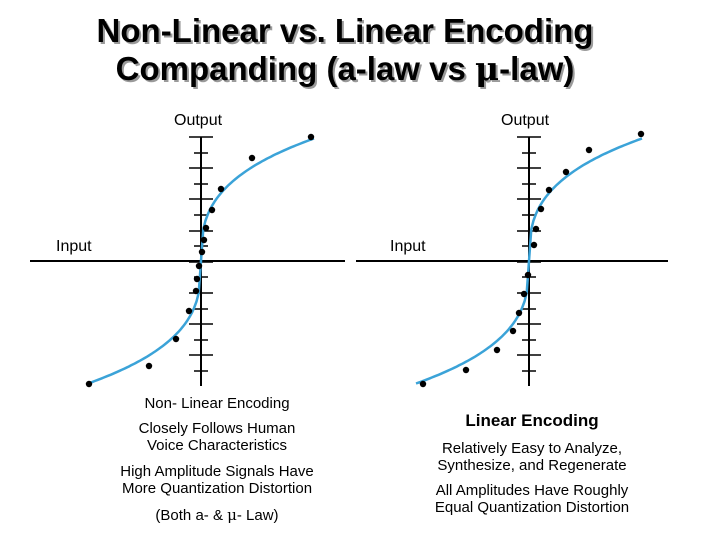  Describe the element at coordinates (532, 490) in the screenshot. I see `linear-caption-2-line-1: All Amplitudes Have Roughly` at that location.